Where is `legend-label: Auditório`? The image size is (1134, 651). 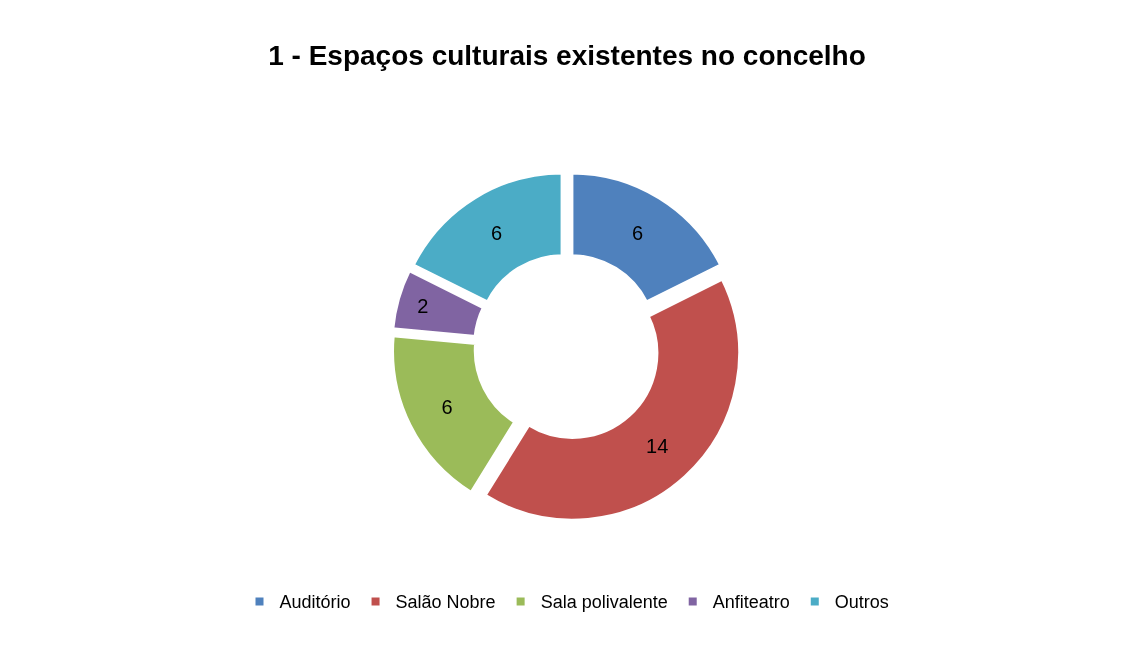 legend-label: Auditório is located at coordinates (315, 602).